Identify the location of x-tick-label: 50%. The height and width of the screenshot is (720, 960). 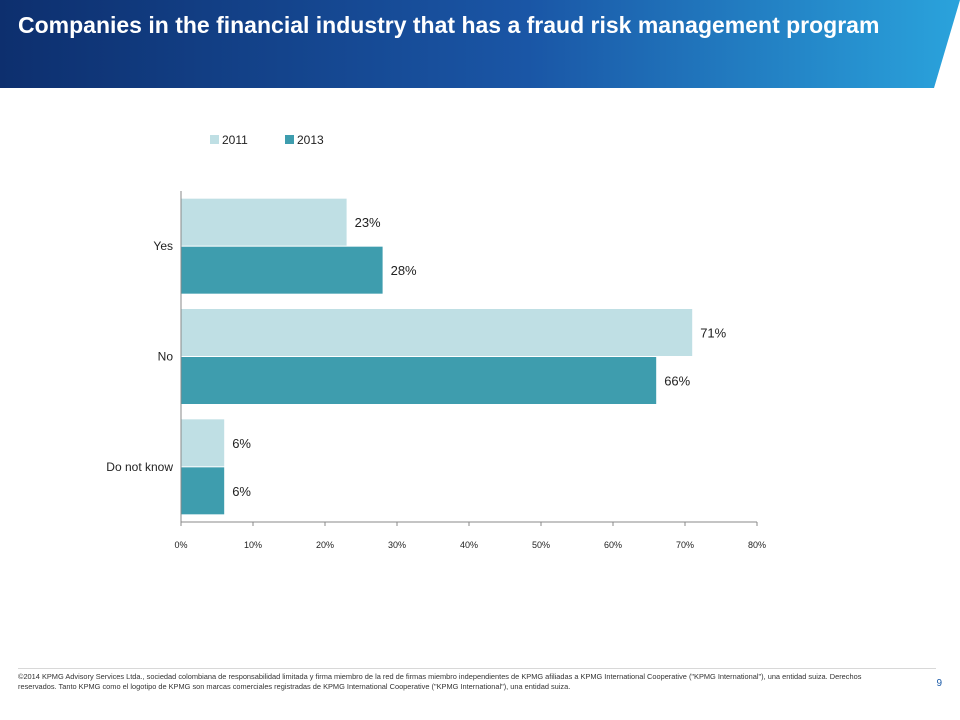
(541, 545).